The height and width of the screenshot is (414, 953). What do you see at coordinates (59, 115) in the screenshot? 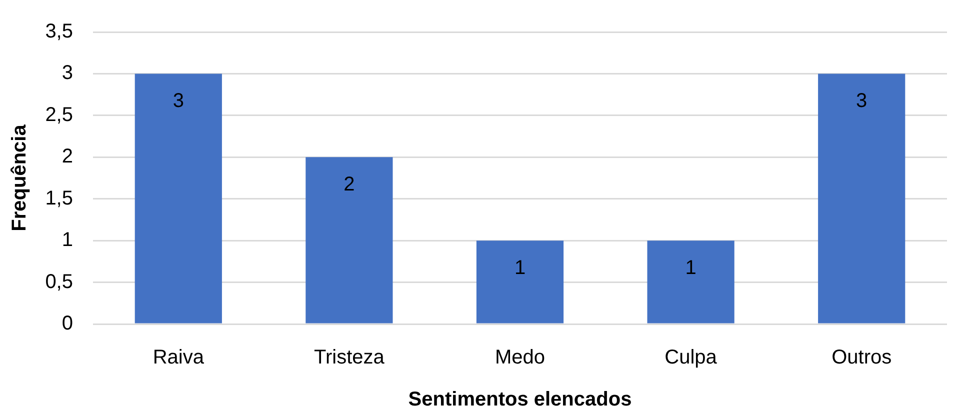
I see `y-tick-label: 2,5` at bounding box center [59, 115].